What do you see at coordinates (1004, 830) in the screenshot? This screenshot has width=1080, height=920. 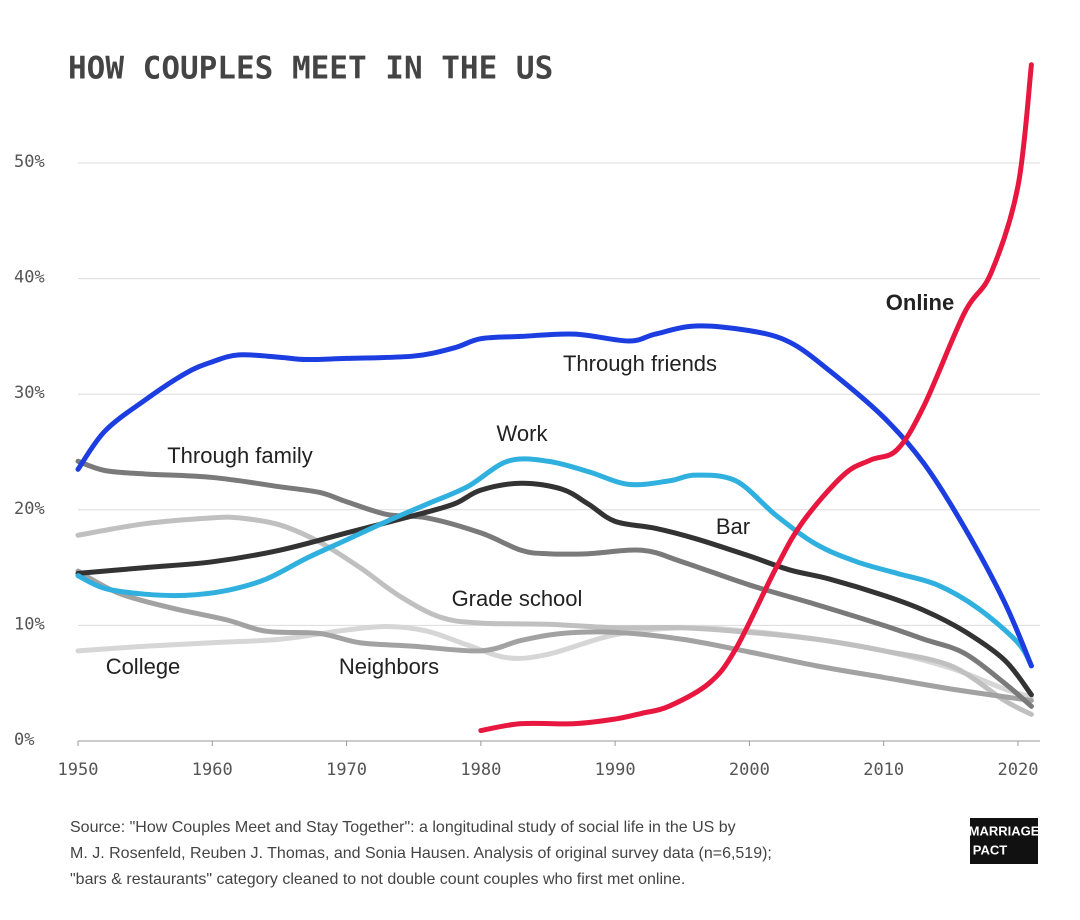 I see `logo-text: MARRIAGE` at bounding box center [1004, 830].